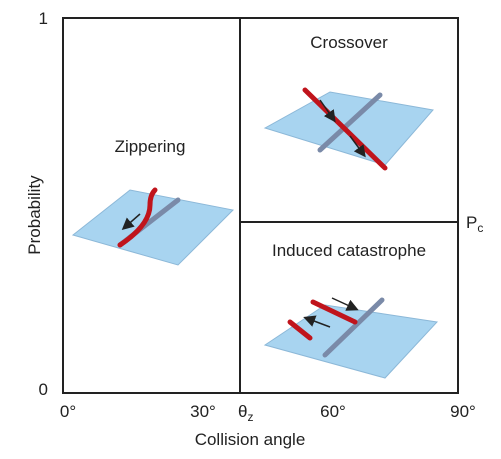  Describe the element at coordinates (43, 389) in the screenshot. I see `y-tick-label: 0` at that location.